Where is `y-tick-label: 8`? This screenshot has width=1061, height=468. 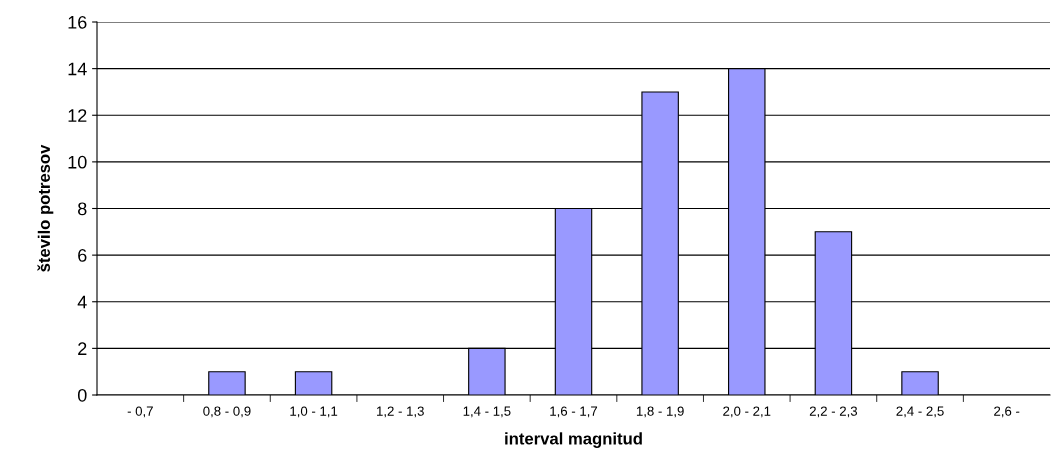 y-tick-label: 8 is located at coordinates (82, 209).